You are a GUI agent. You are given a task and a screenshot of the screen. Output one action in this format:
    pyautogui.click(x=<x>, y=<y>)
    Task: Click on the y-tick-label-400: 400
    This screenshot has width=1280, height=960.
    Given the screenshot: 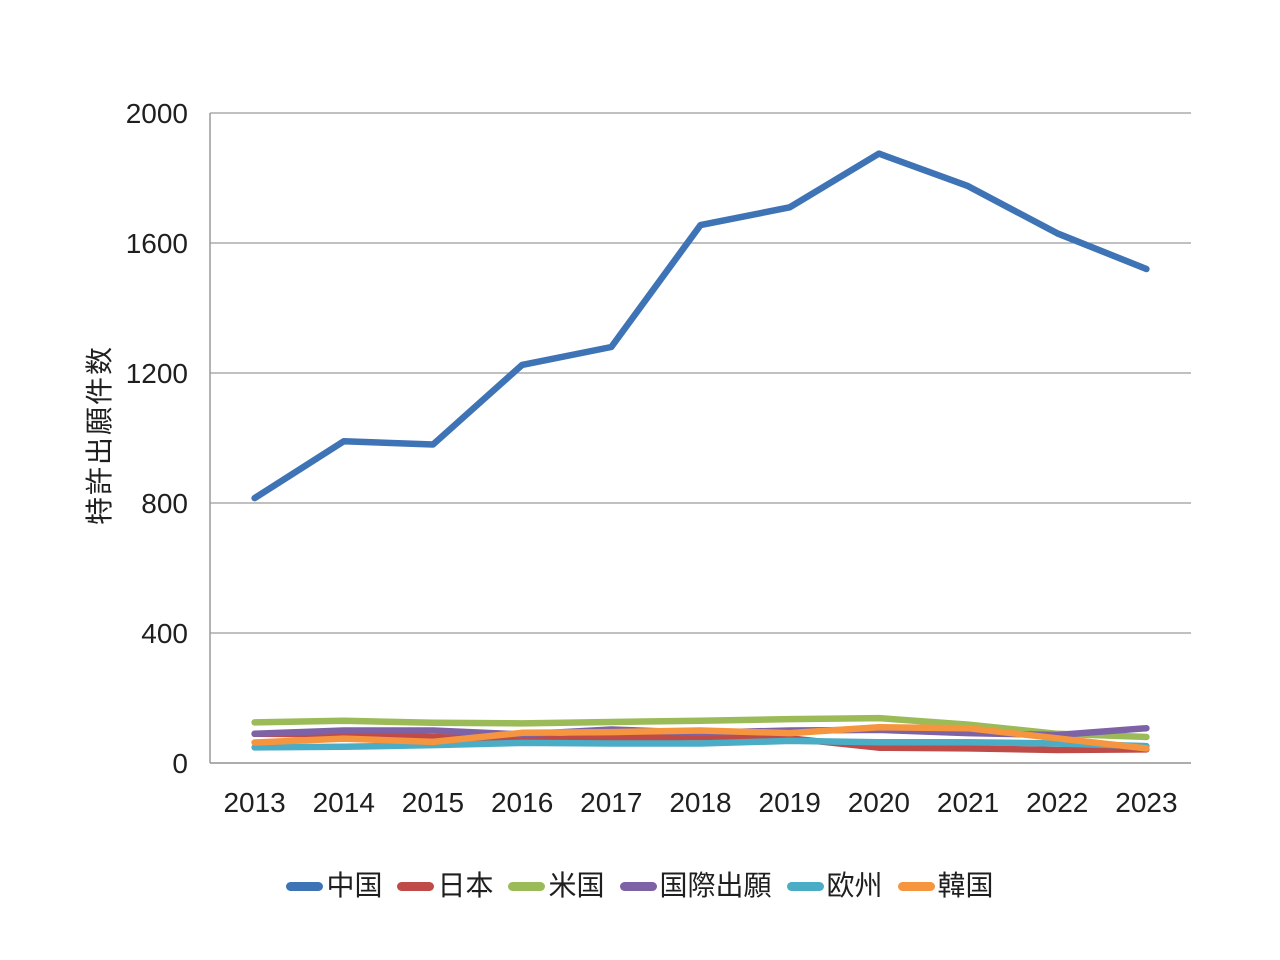 What is the action you would take?
    pyautogui.click(x=164, y=633)
    